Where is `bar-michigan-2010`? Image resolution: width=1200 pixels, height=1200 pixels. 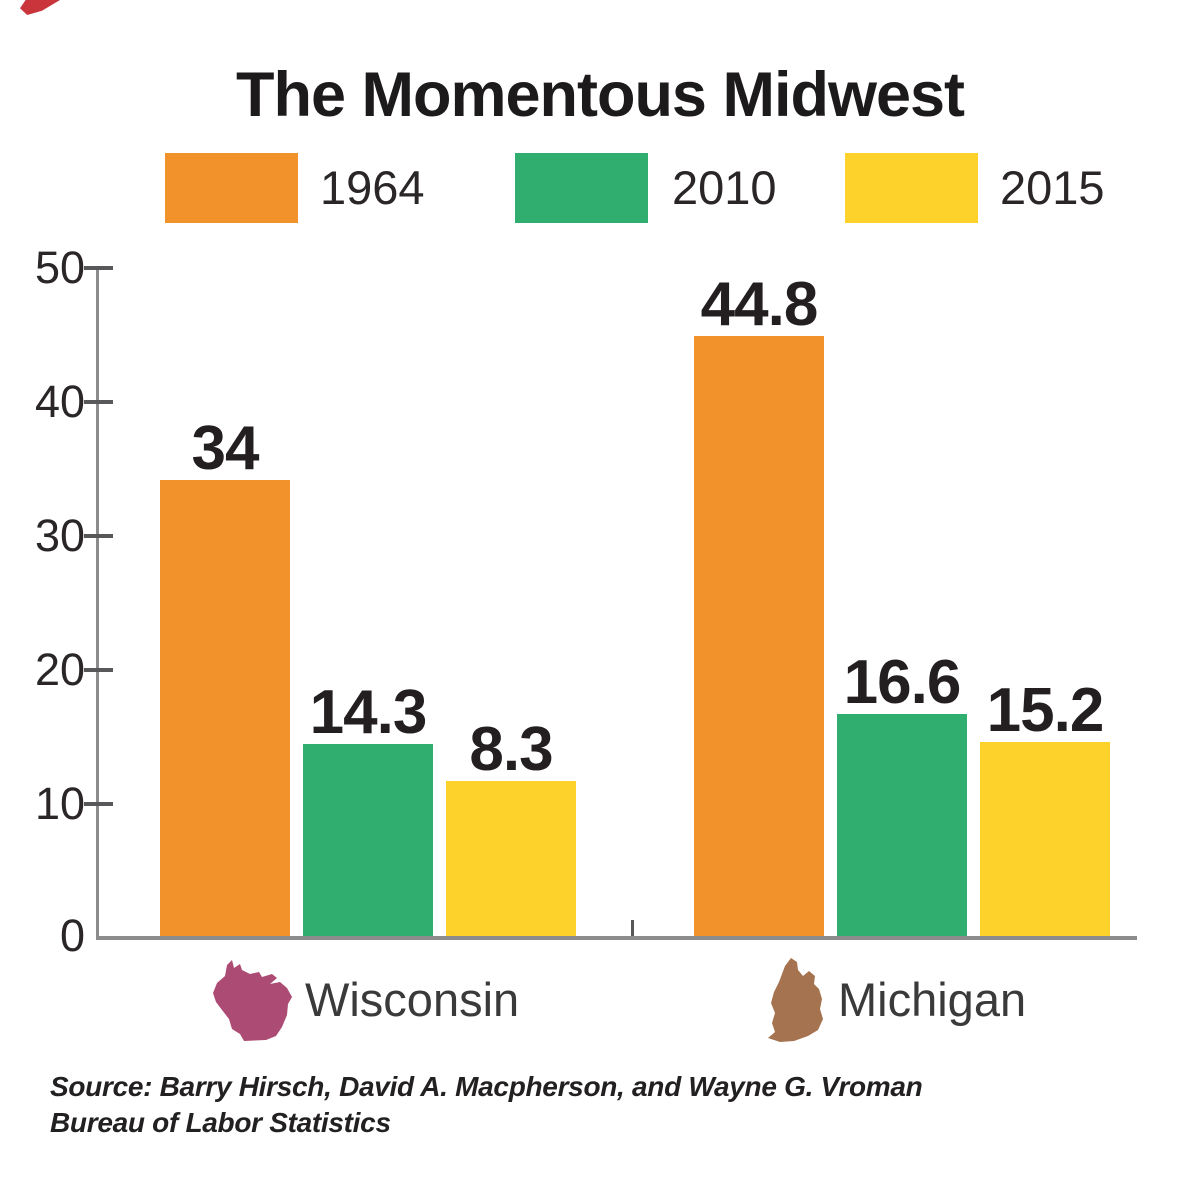
bar-michigan-2010 is located at coordinates (902, 825).